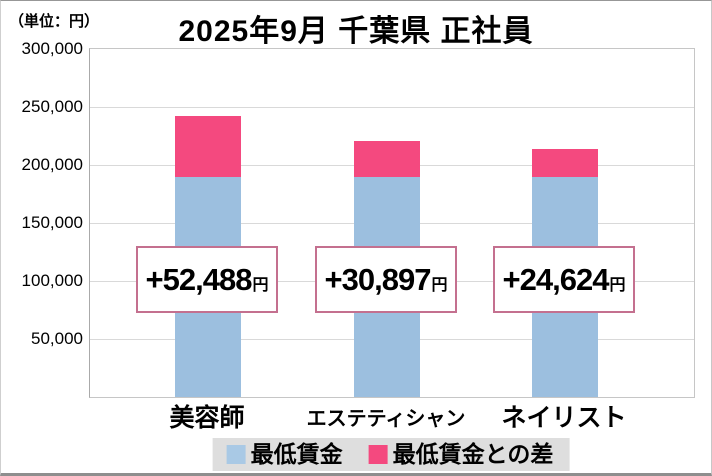 The width and height of the screenshot is (712, 476). I want to click on chart-title: 2025年9月 千葉県 正社員, so click(356, 31).